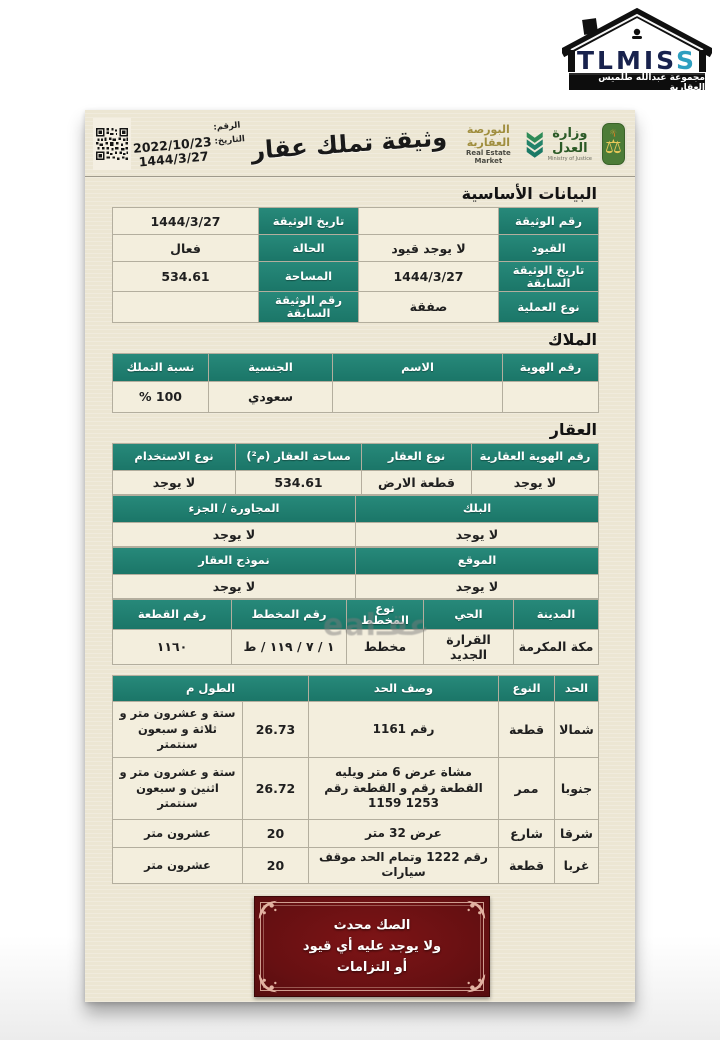 This screenshot has width=720, height=1040. I want to click on column-header: النوع, so click(526, 688).